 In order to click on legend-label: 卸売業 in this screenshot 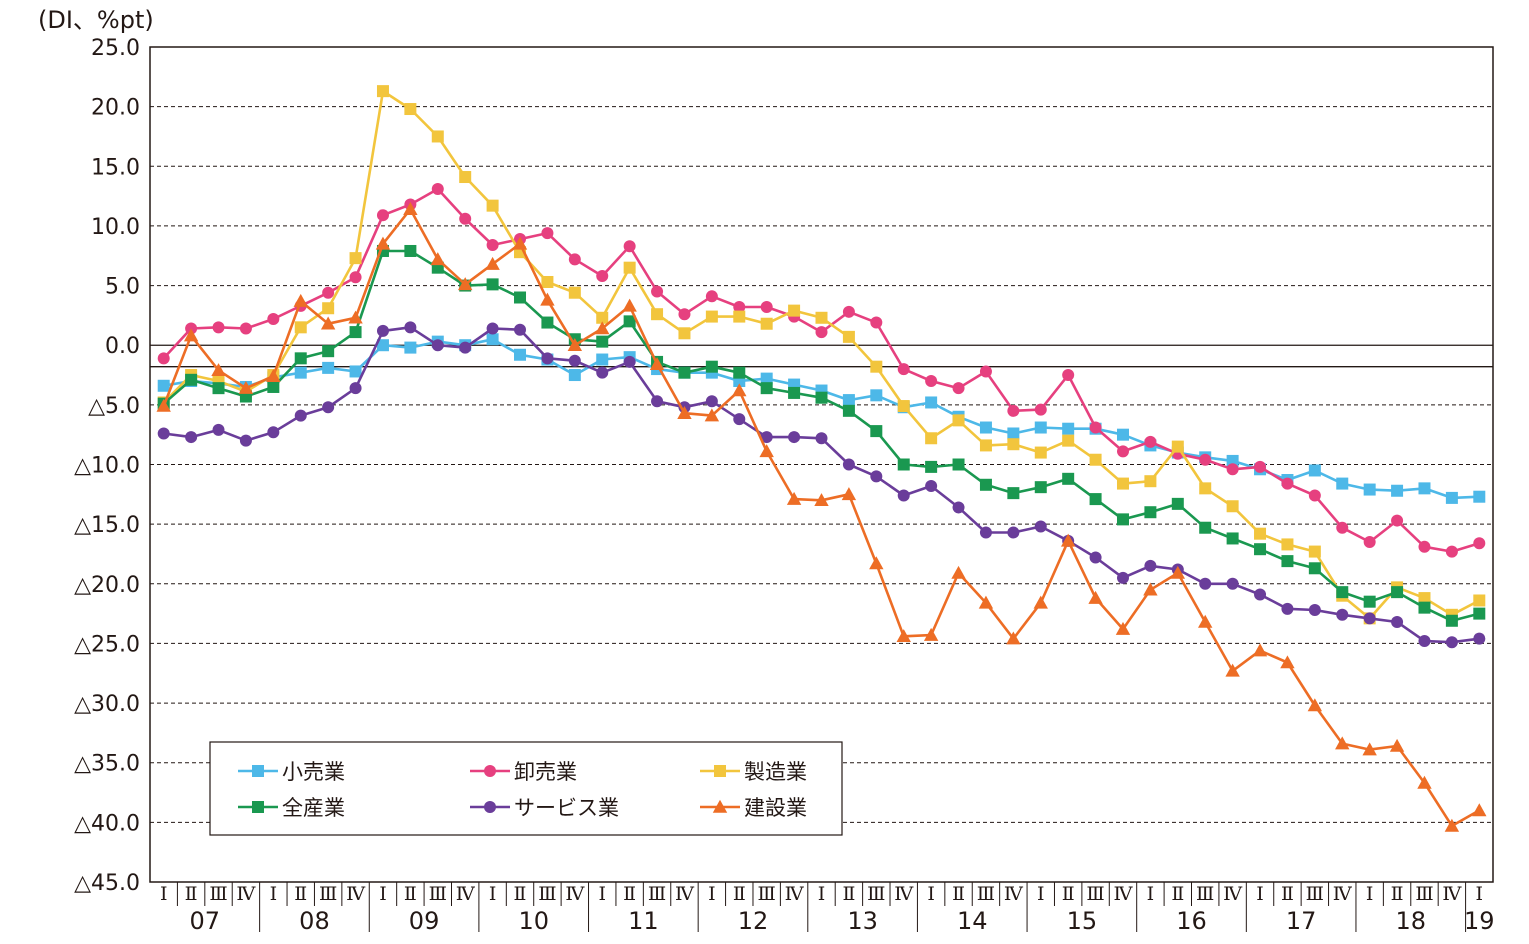, I will do `click(545, 772)`.